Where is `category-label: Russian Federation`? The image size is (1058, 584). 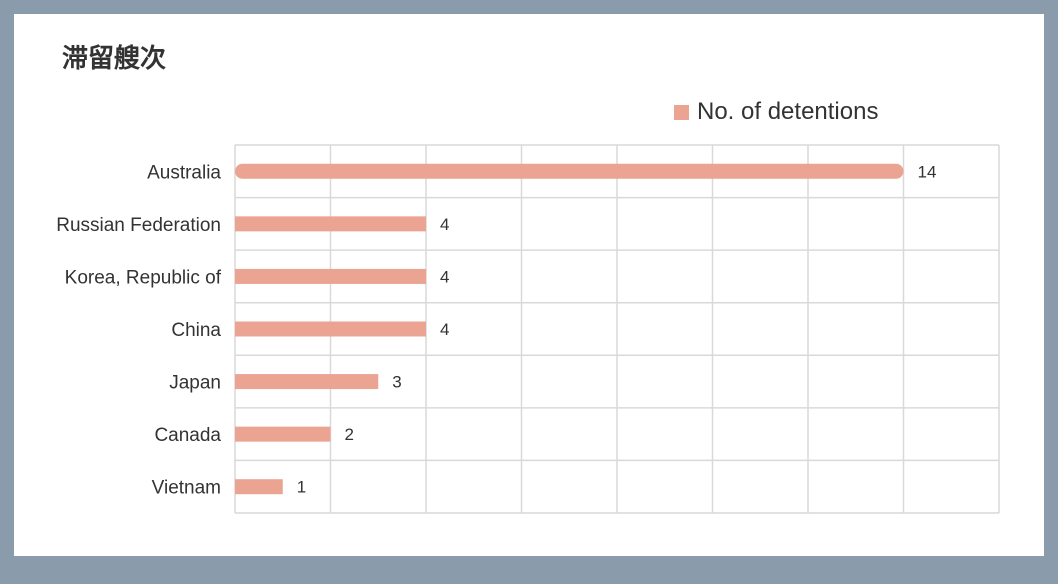 category-label: Russian Federation is located at coordinates (138, 225).